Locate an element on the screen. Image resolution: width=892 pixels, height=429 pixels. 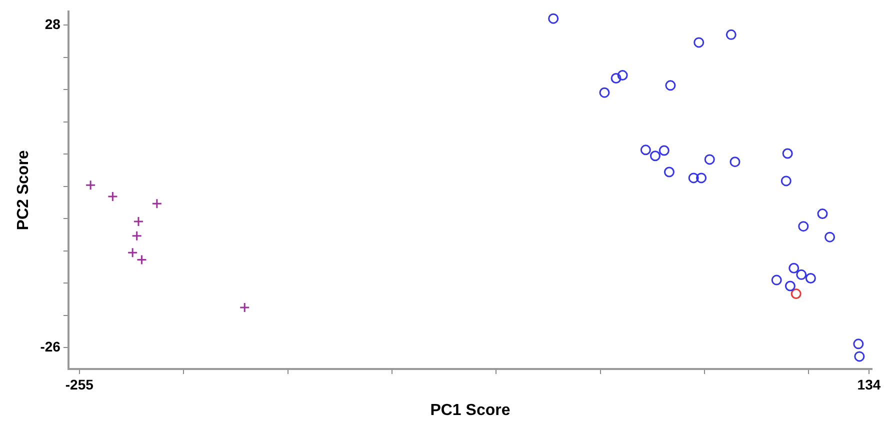
x-tick-label: -255 is located at coordinates (79, 384).